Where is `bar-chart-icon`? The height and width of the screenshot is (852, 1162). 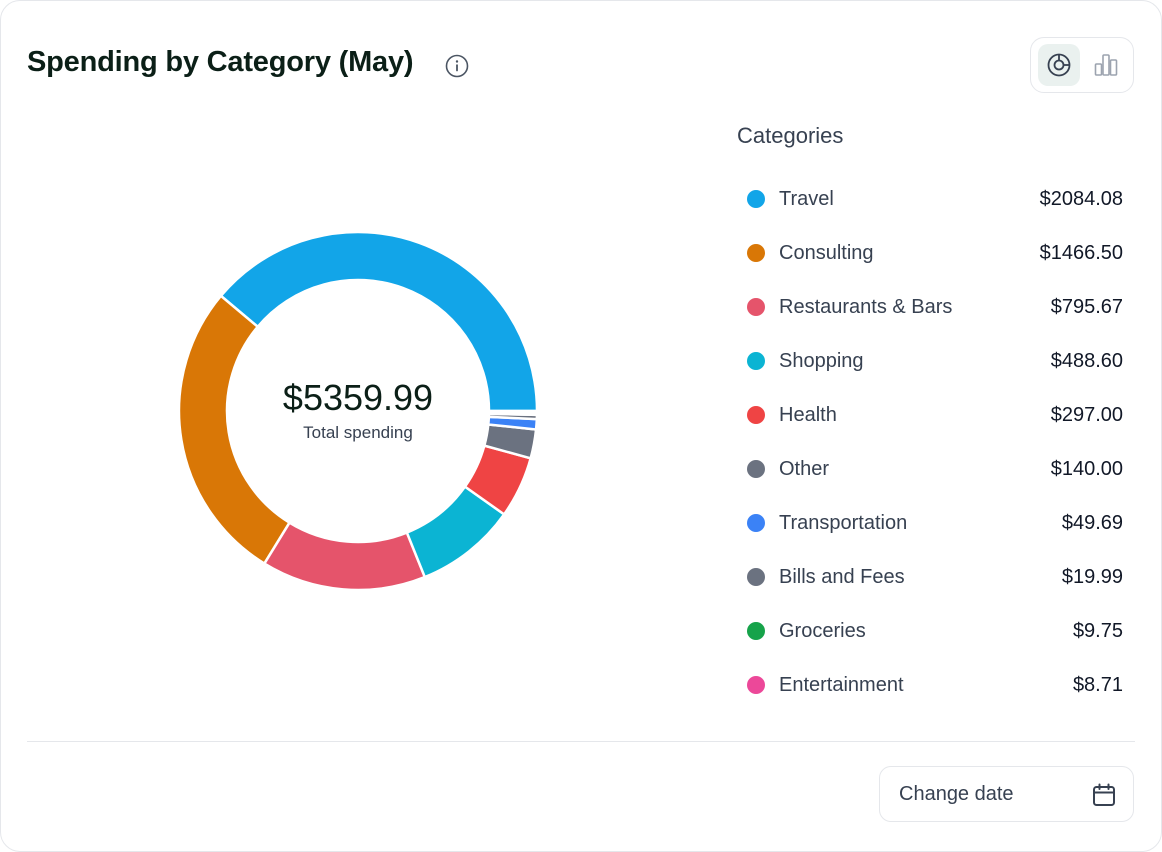
bar-chart-icon is located at coordinates (1106, 65).